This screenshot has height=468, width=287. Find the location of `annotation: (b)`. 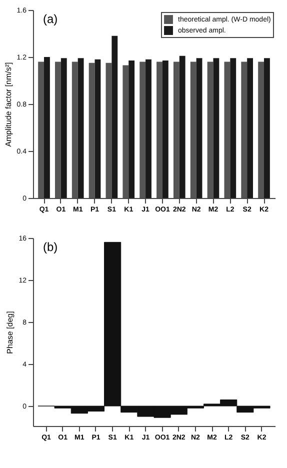

annotation: (b) is located at coordinates (50, 247).